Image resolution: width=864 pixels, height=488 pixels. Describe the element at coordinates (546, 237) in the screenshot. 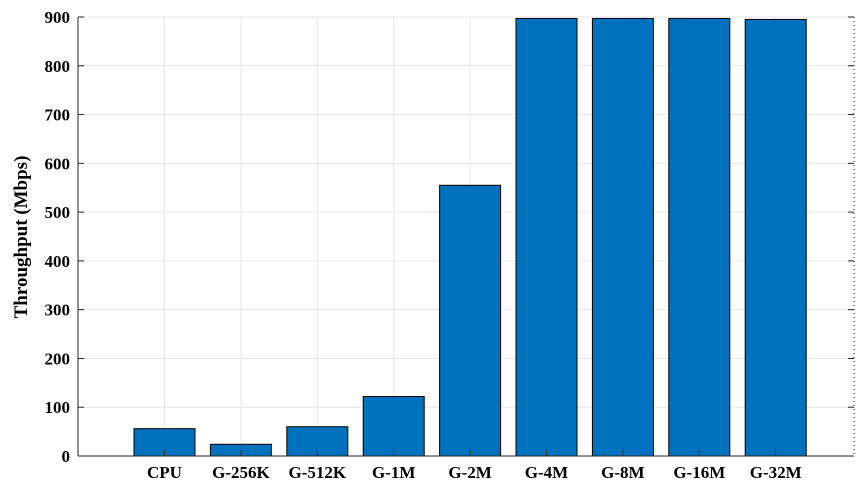

I see `bar-g-4m` at that location.